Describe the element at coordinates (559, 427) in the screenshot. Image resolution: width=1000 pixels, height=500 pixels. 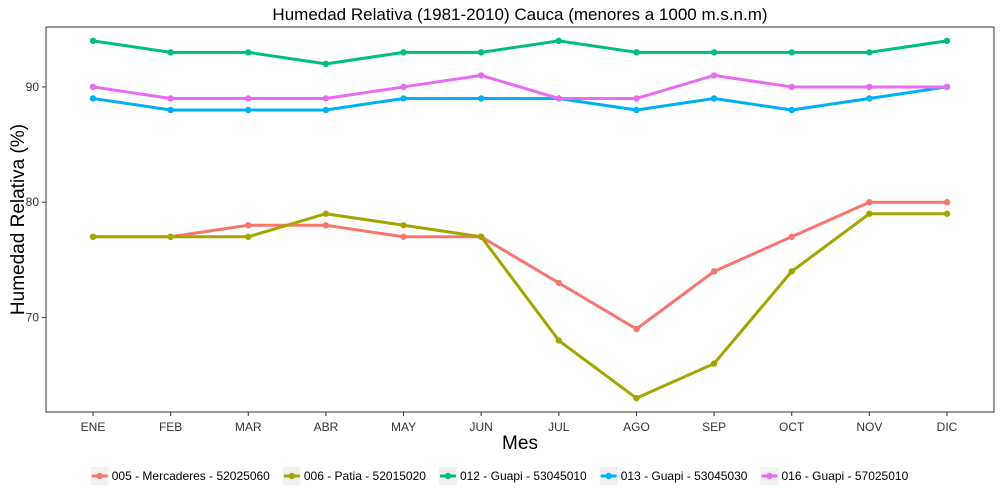
I see `x-tick-label: JUL` at that location.